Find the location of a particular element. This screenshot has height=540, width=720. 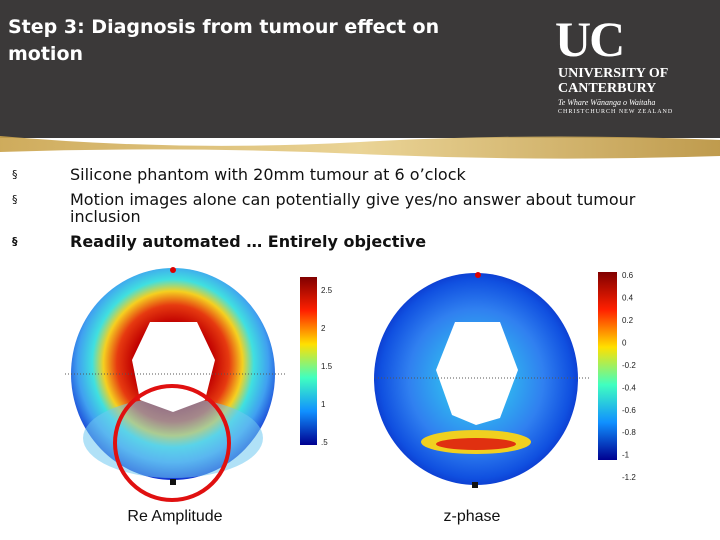

colorbar-tick-label: 0 is located at coordinates (624, 342).